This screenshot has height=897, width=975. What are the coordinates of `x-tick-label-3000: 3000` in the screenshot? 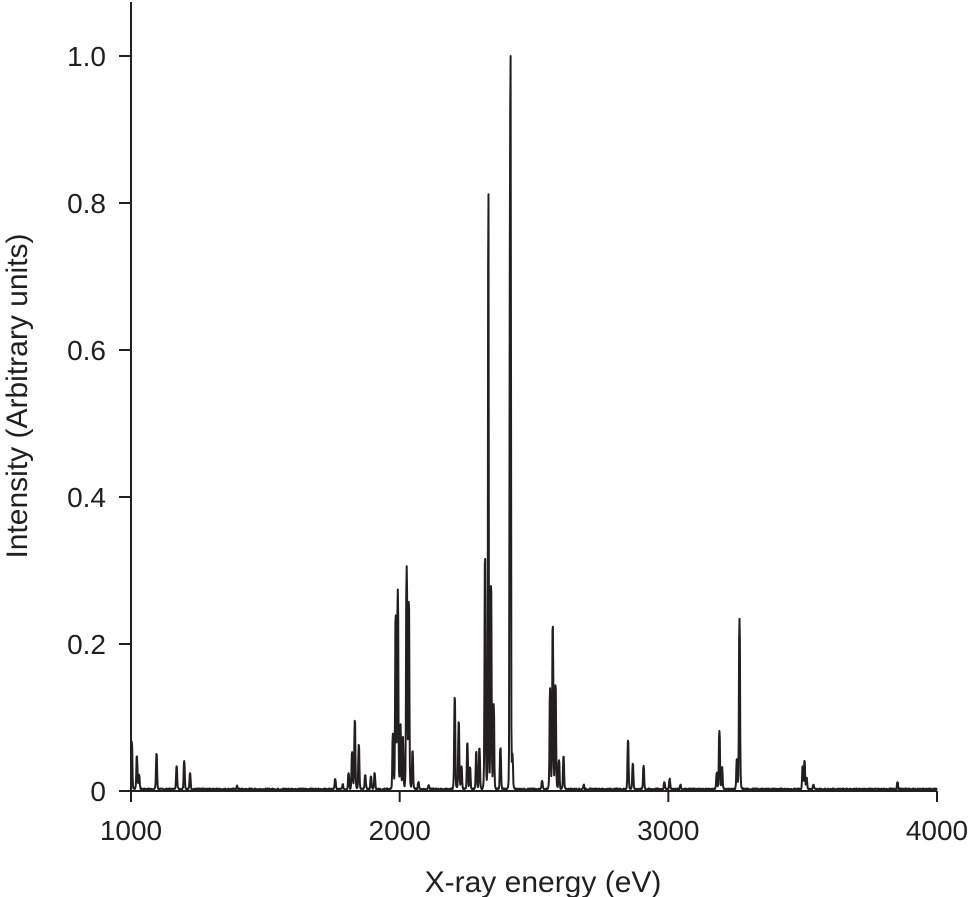 It's located at (668, 830).